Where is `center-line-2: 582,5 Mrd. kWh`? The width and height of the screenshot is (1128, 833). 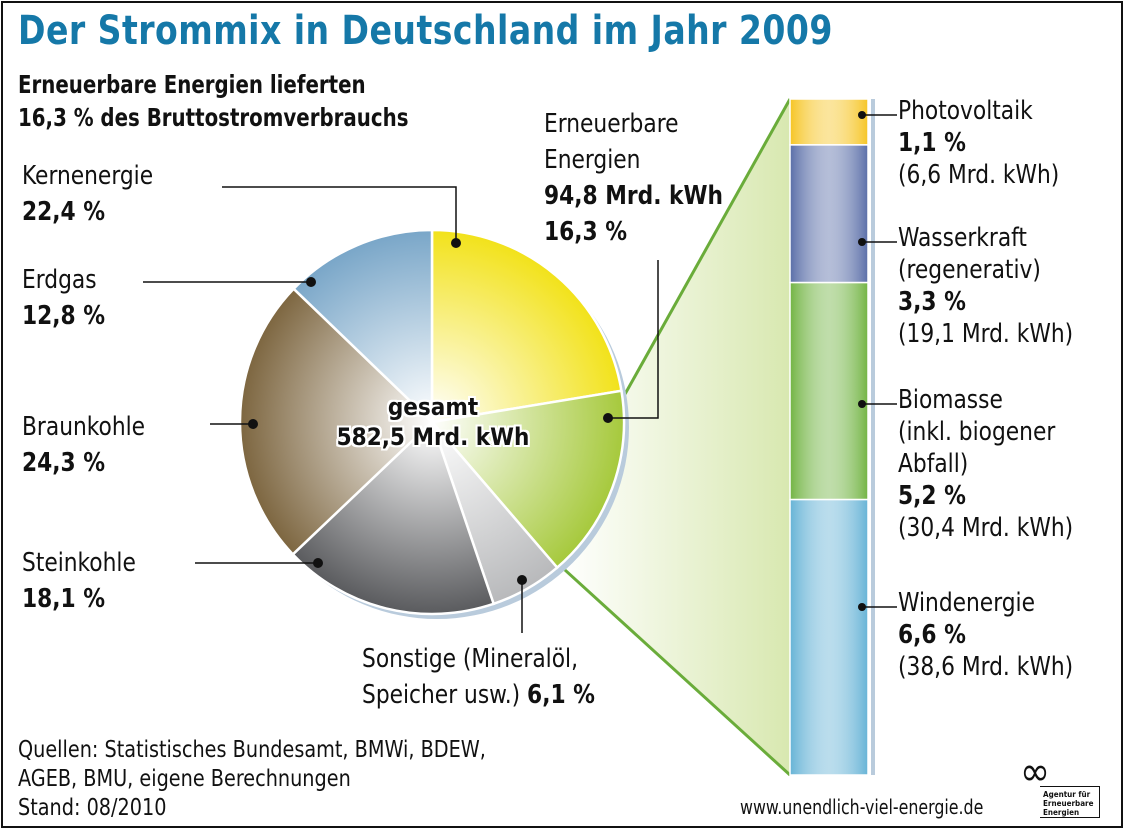 center-line-2: 582,5 Mrd. kWh is located at coordinates (433, 437).